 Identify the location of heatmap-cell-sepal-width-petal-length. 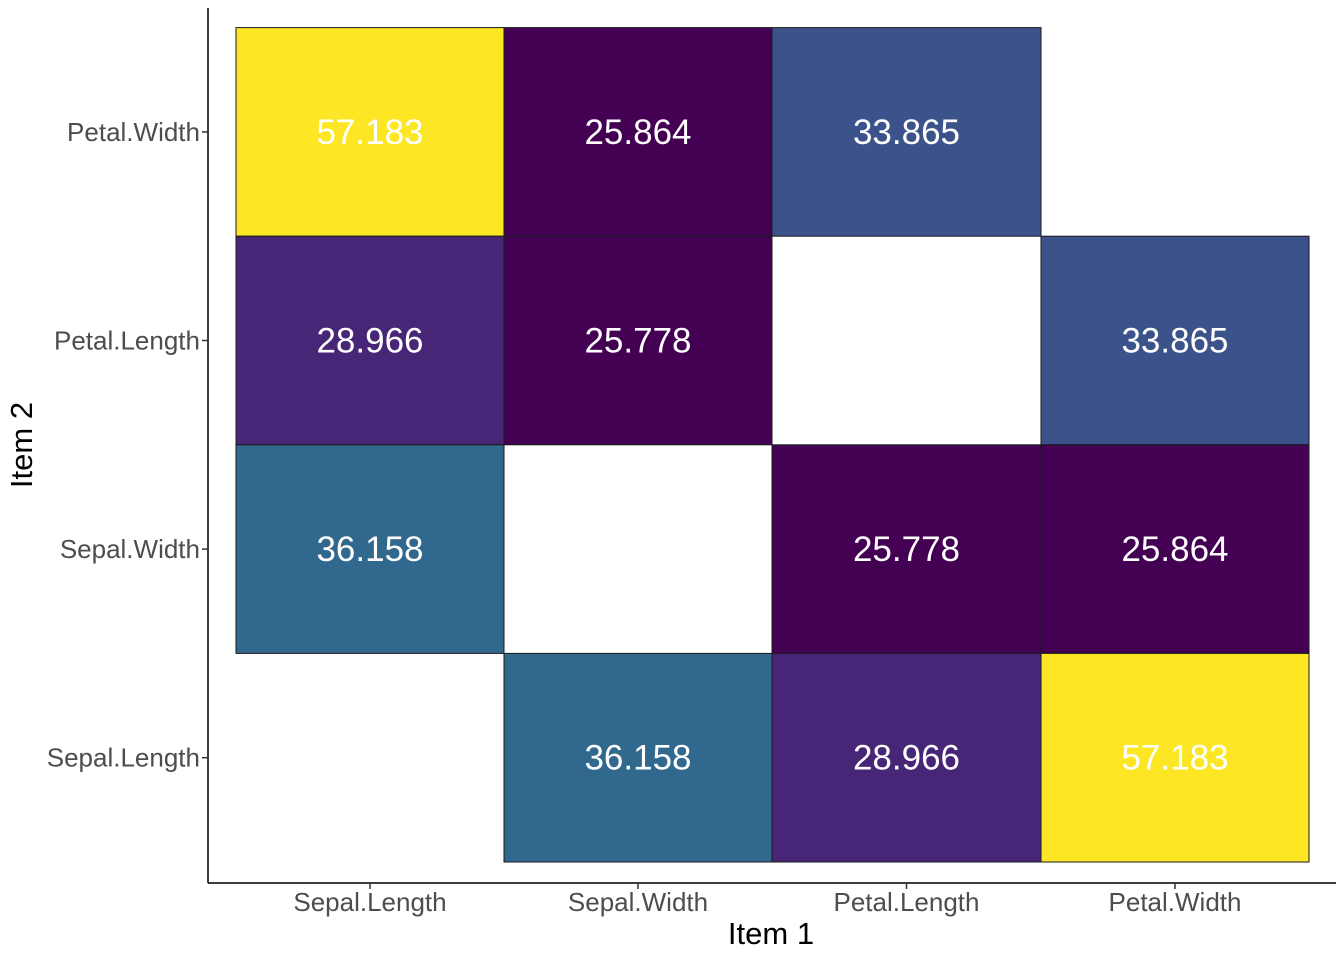
(638, 340).